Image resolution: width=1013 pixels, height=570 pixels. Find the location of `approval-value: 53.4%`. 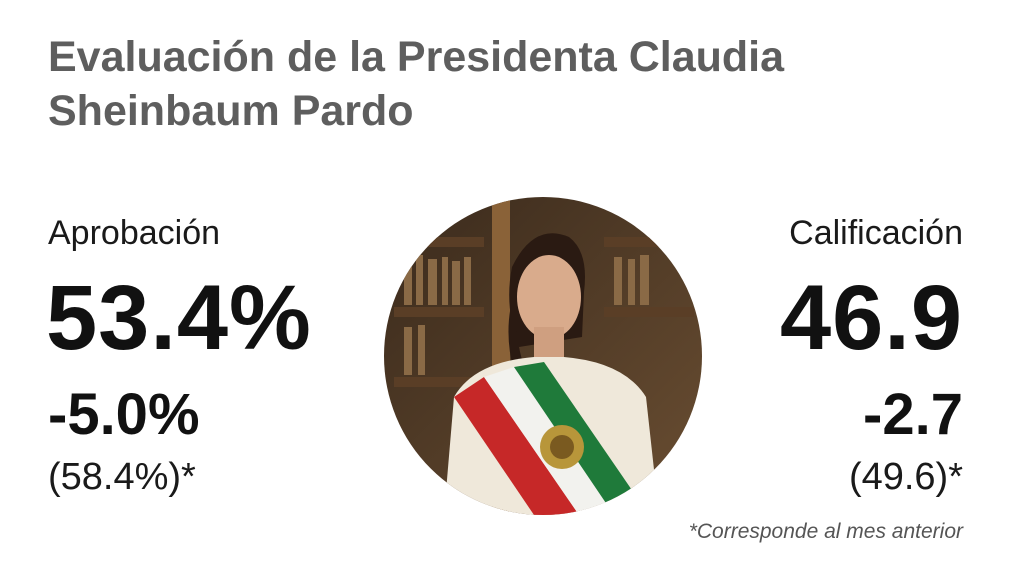

approval-value: 53.4% is located at coordinates (179, 318).